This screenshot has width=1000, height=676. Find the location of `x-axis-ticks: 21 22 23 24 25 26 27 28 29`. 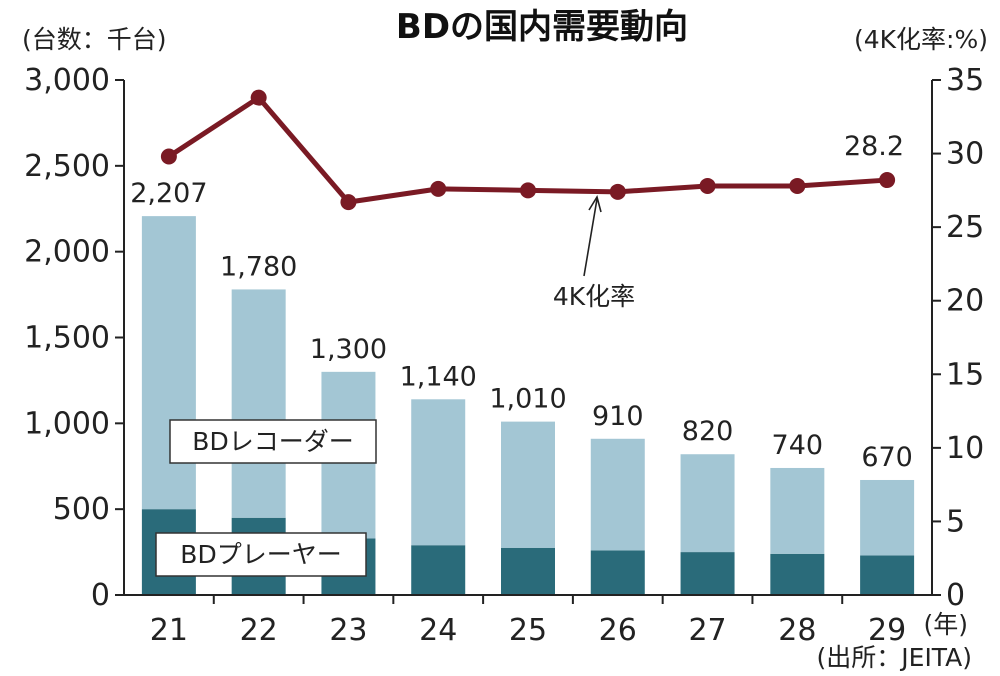

x-axis-ticks: 21 22 23 24 25 26 27 28 29 is located at coordinates (528, 621).